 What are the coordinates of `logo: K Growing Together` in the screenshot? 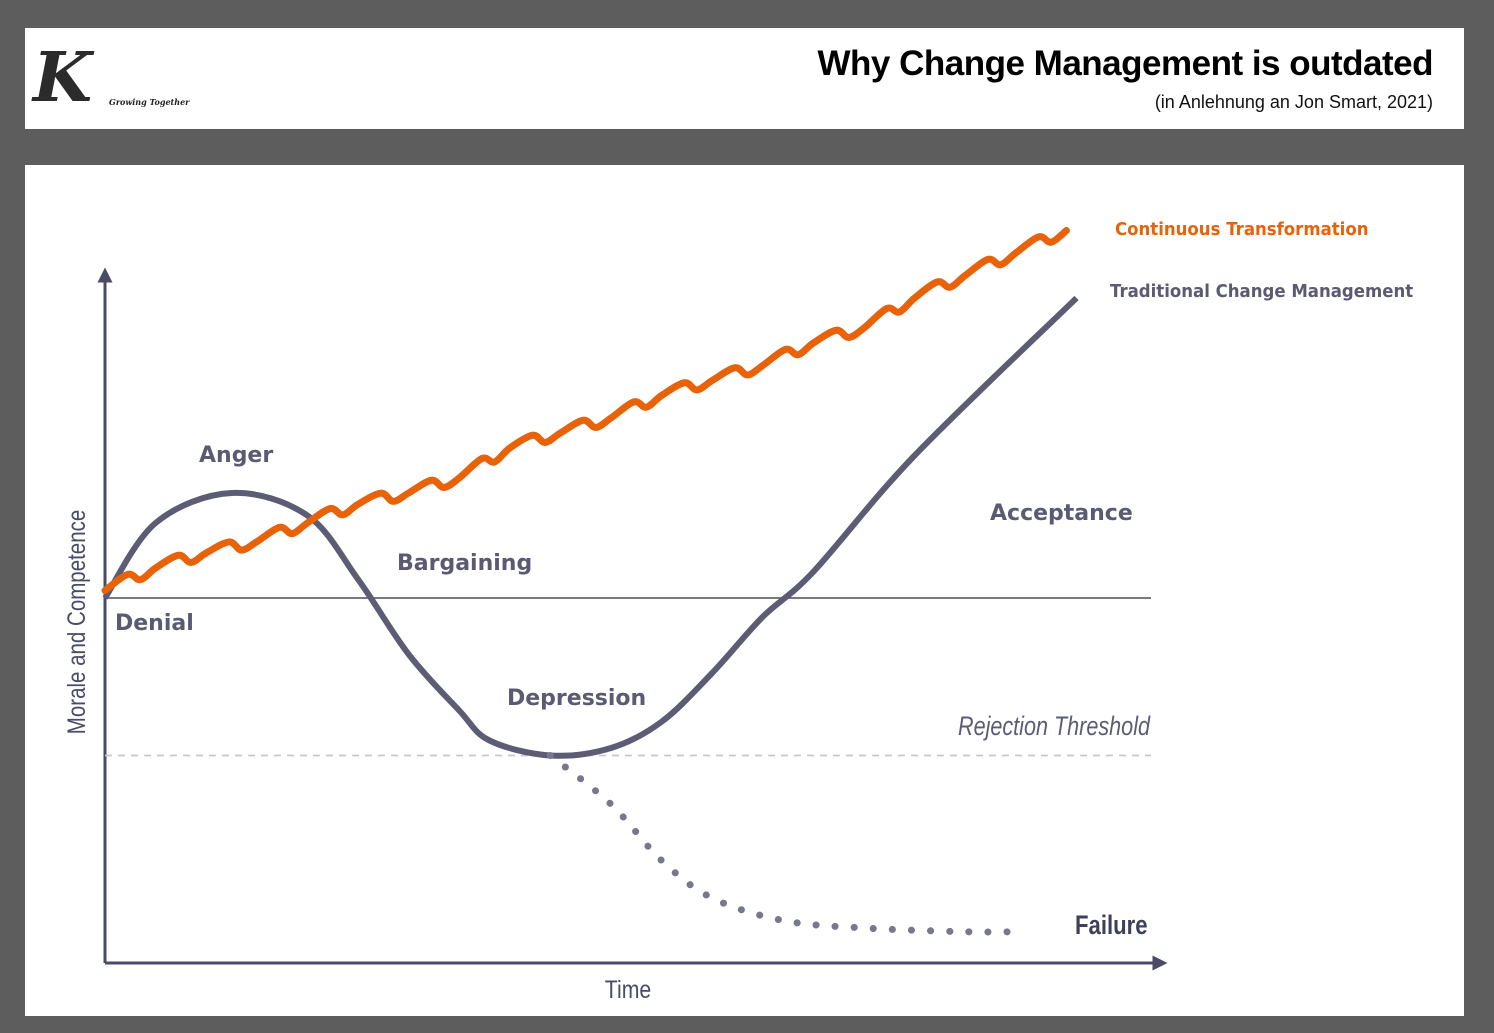 It's located at (118, 78).